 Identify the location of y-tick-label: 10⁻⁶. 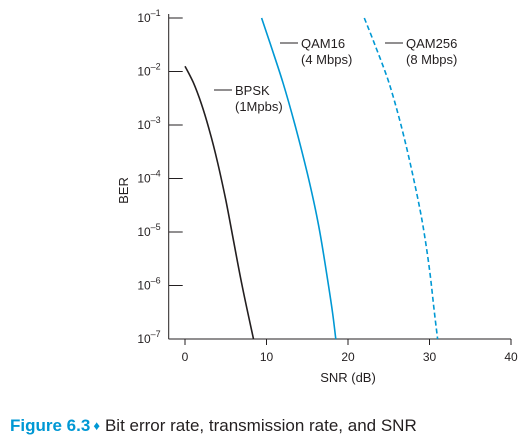
(148, 284).